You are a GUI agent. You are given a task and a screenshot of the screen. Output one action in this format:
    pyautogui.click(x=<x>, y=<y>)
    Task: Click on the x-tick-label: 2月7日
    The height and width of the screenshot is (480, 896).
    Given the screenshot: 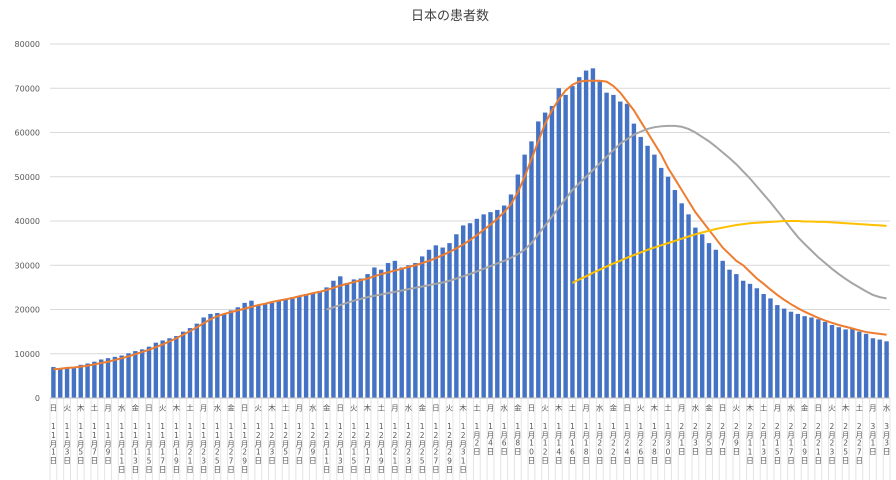 What is the action you would take?
    pyautogui.click(x=722, y=439)
    